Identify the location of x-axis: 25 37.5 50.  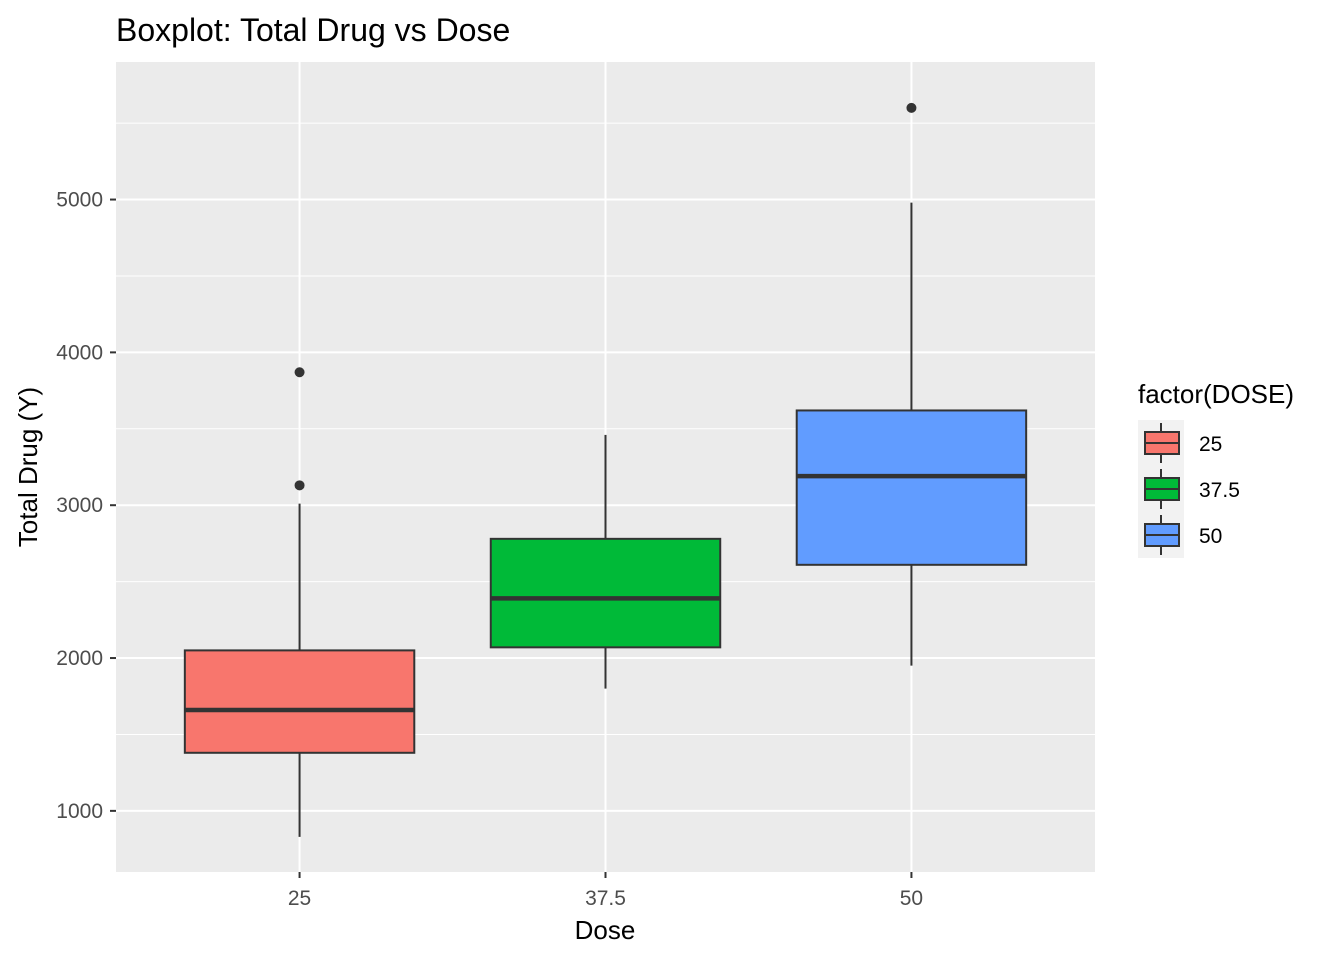
(605, 891).